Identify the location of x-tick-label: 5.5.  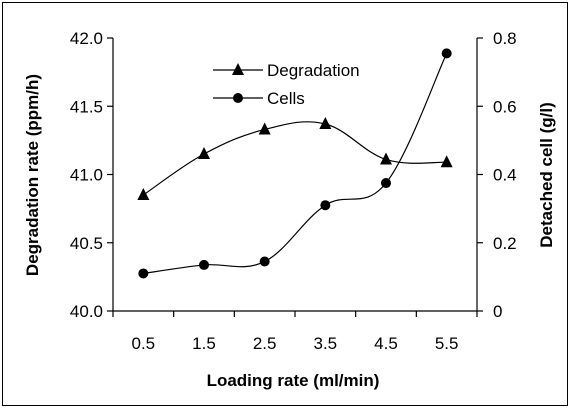
(447, 343).